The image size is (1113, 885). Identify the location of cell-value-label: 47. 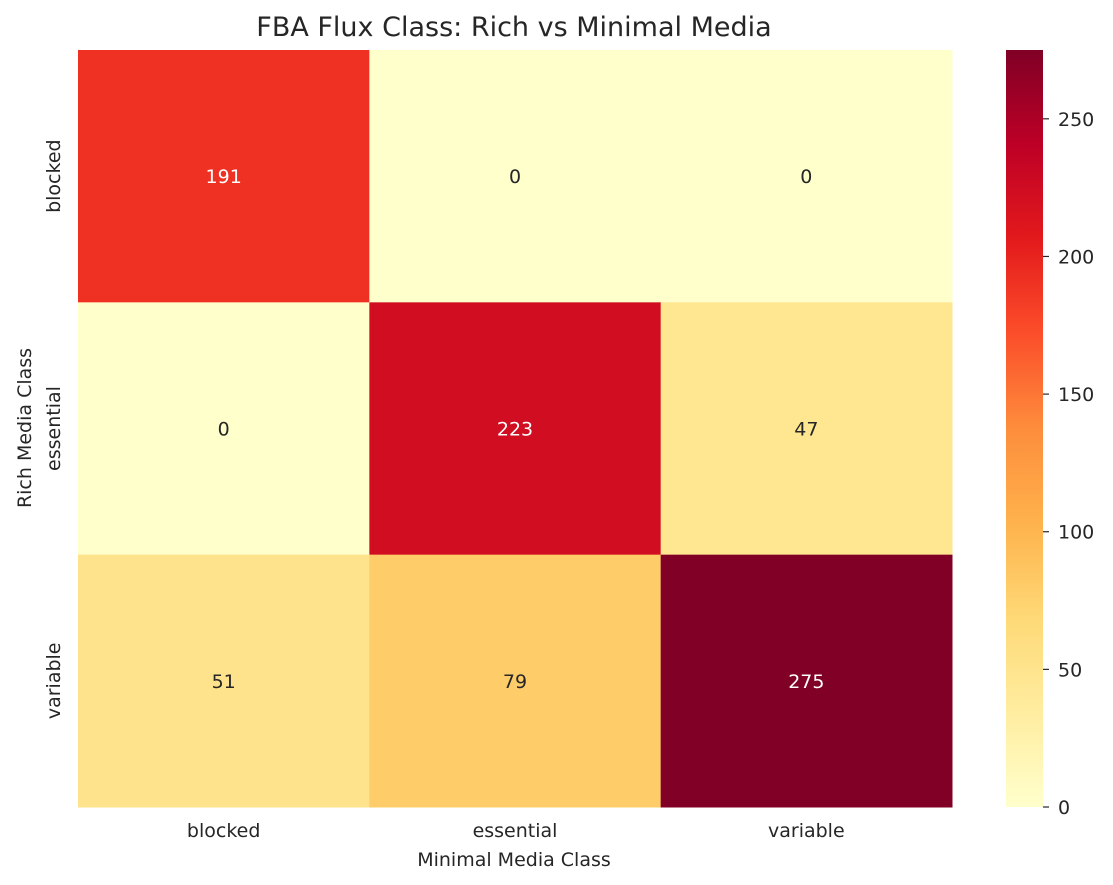
(806, 430).